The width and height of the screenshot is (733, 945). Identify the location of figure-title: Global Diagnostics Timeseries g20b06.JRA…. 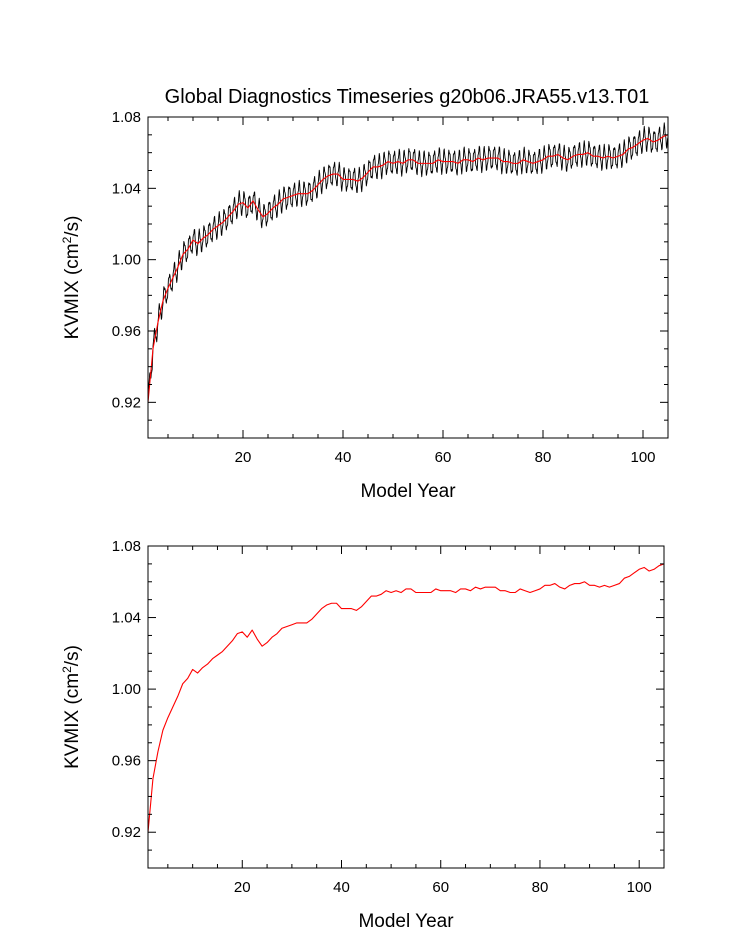
(407, 97).